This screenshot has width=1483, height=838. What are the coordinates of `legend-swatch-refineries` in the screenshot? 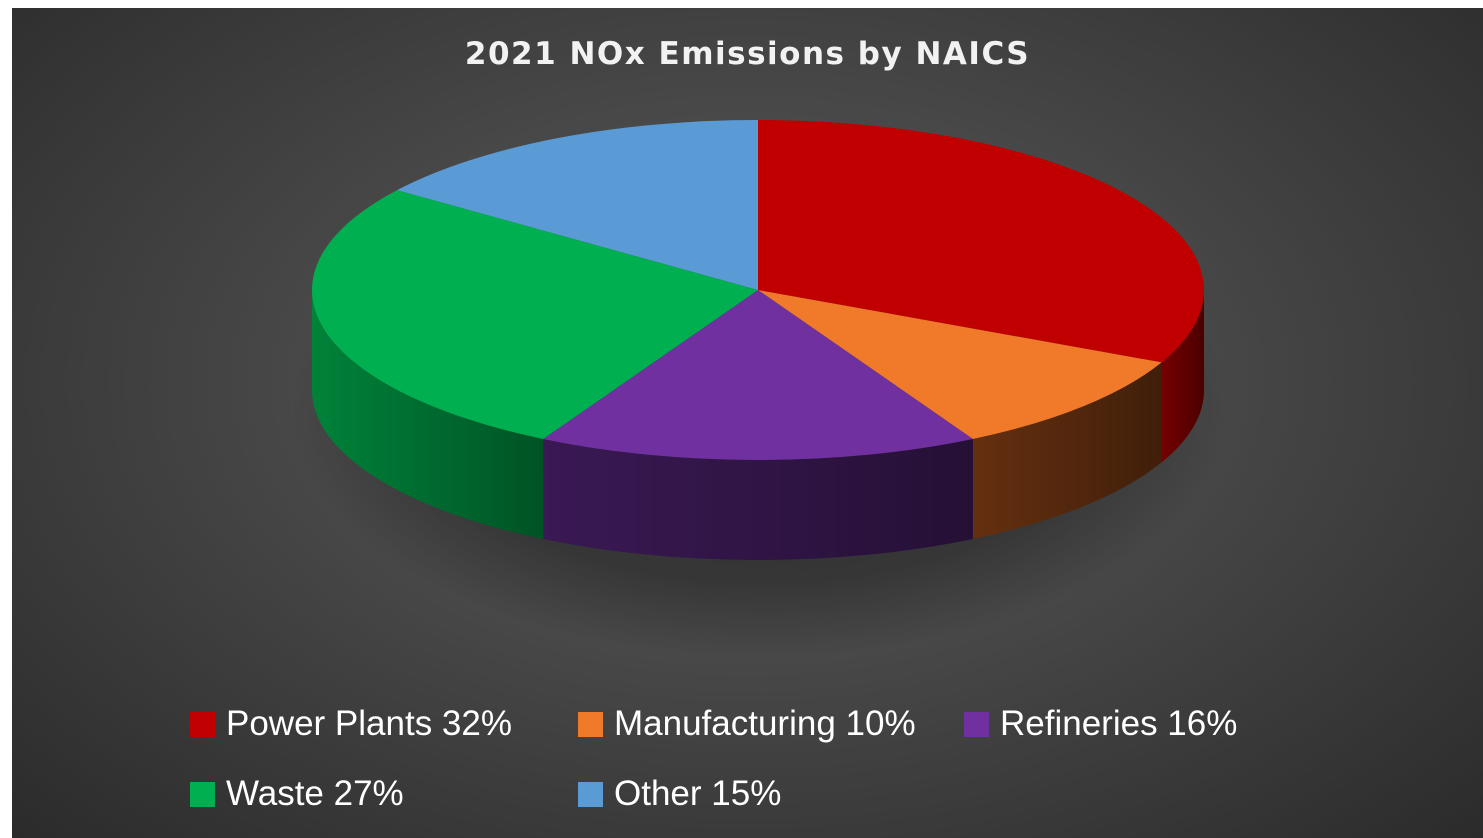 It's located at (976, 724).